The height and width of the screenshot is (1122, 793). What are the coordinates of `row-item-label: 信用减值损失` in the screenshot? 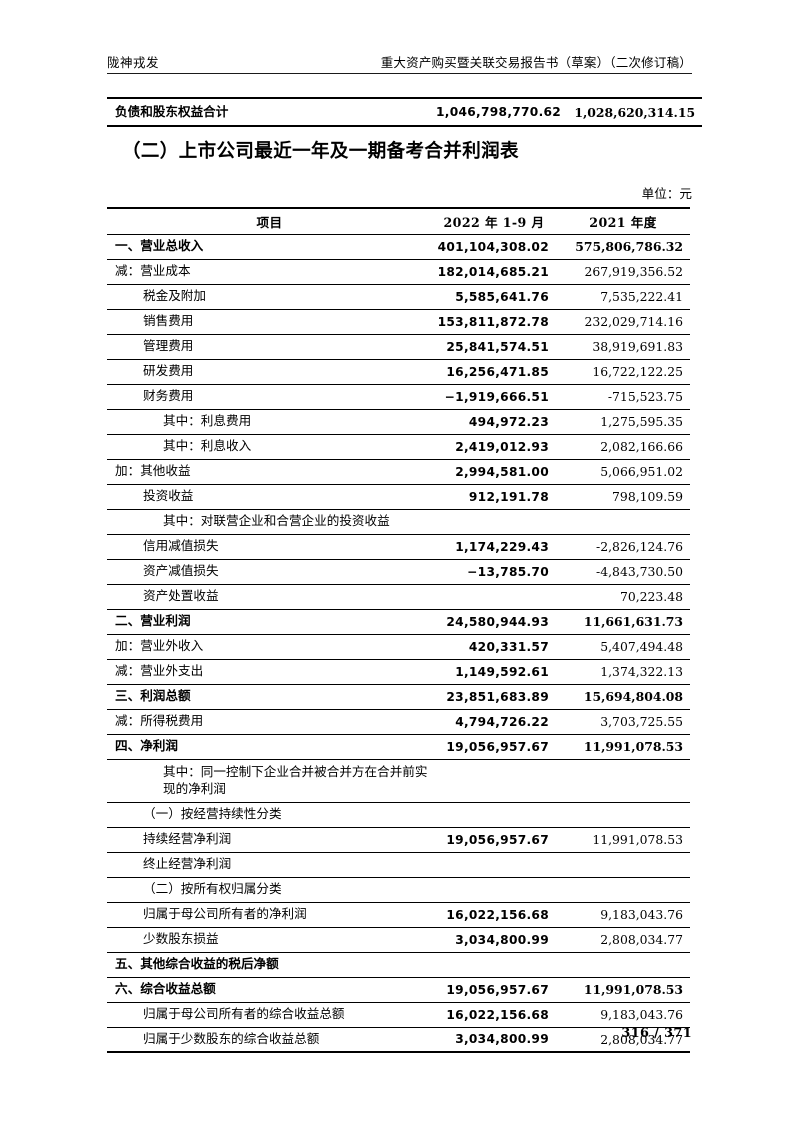 It's located at (181, 546).